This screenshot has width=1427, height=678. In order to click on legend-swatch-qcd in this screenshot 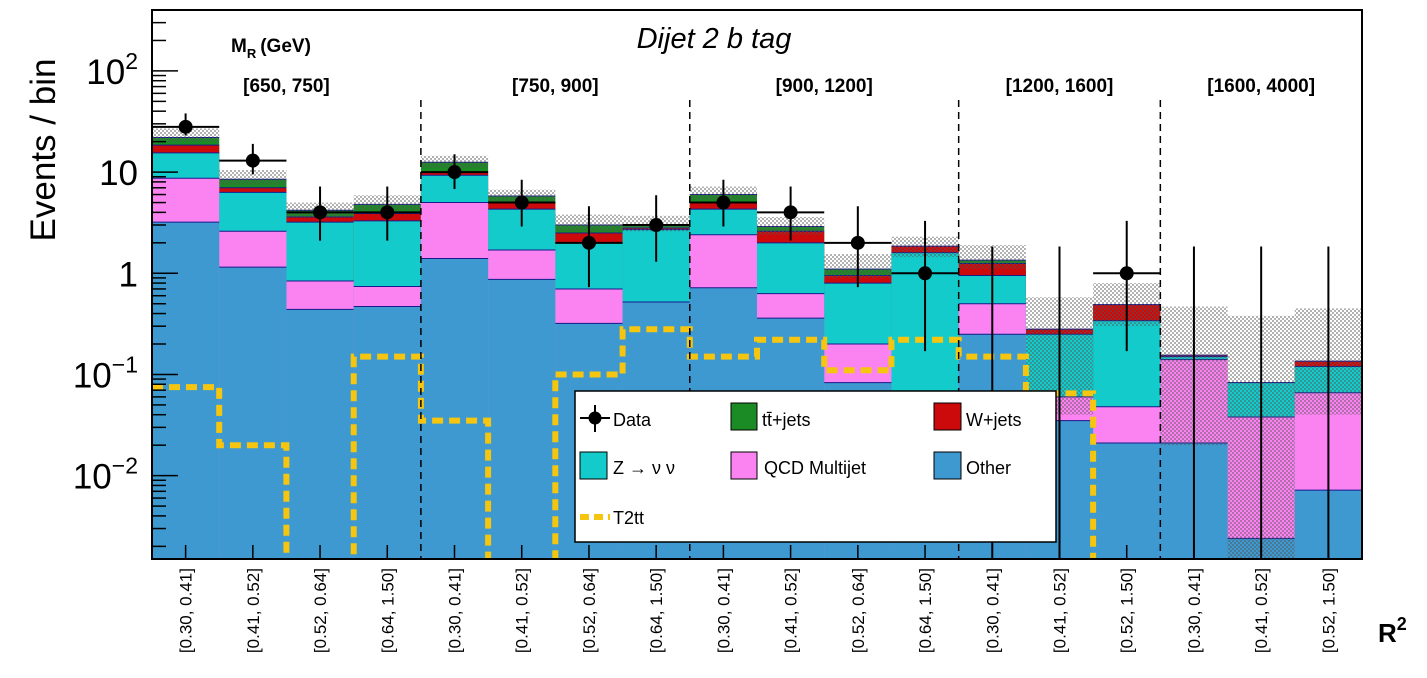, I will do `click(744, 465)`.